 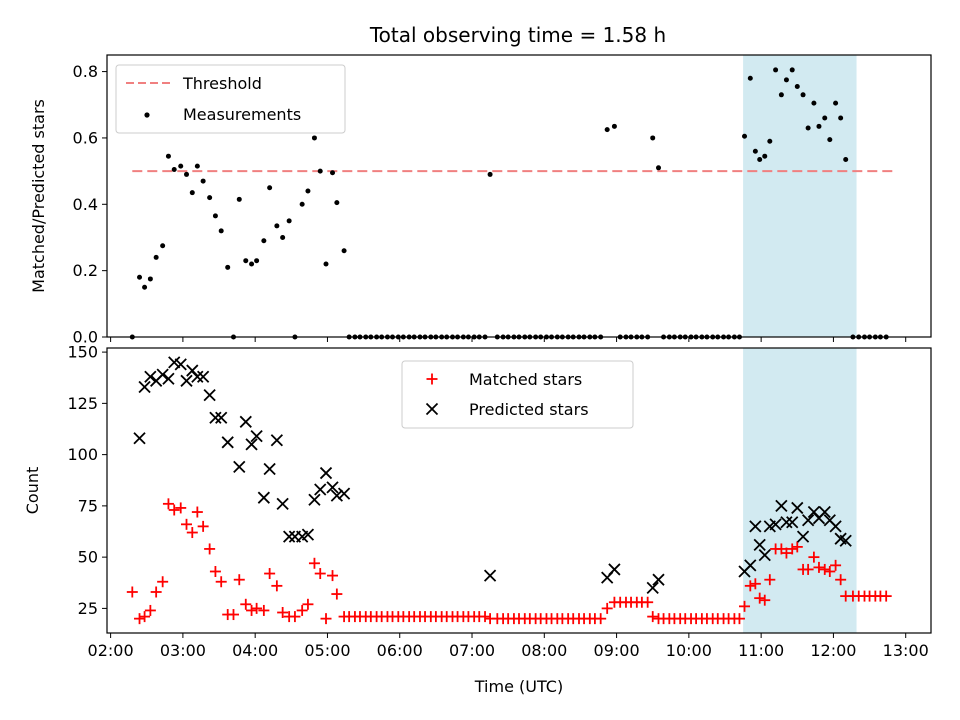 I want to click on x-tick-label: 09:00, so click(x=617, y=650).